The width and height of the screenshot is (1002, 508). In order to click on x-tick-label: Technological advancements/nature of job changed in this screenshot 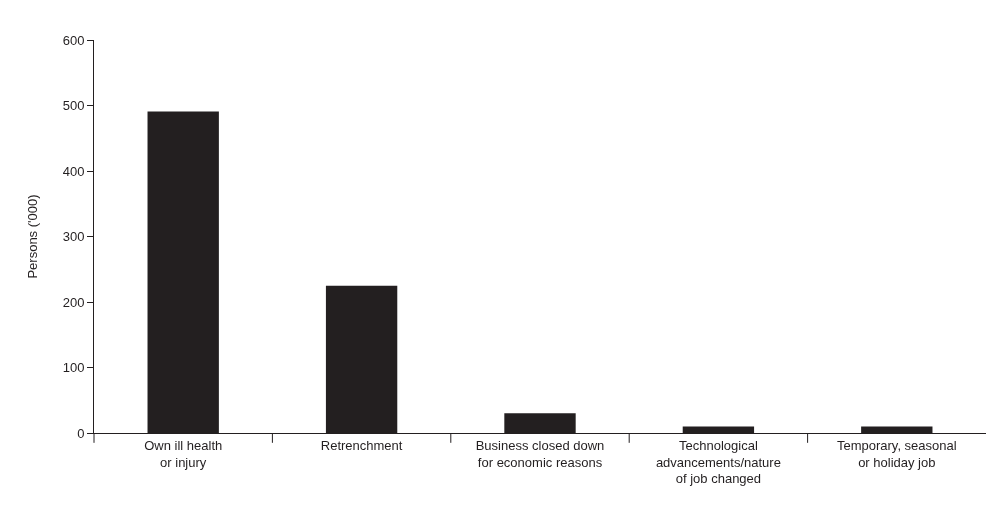, I will do `click(718, 462)`.